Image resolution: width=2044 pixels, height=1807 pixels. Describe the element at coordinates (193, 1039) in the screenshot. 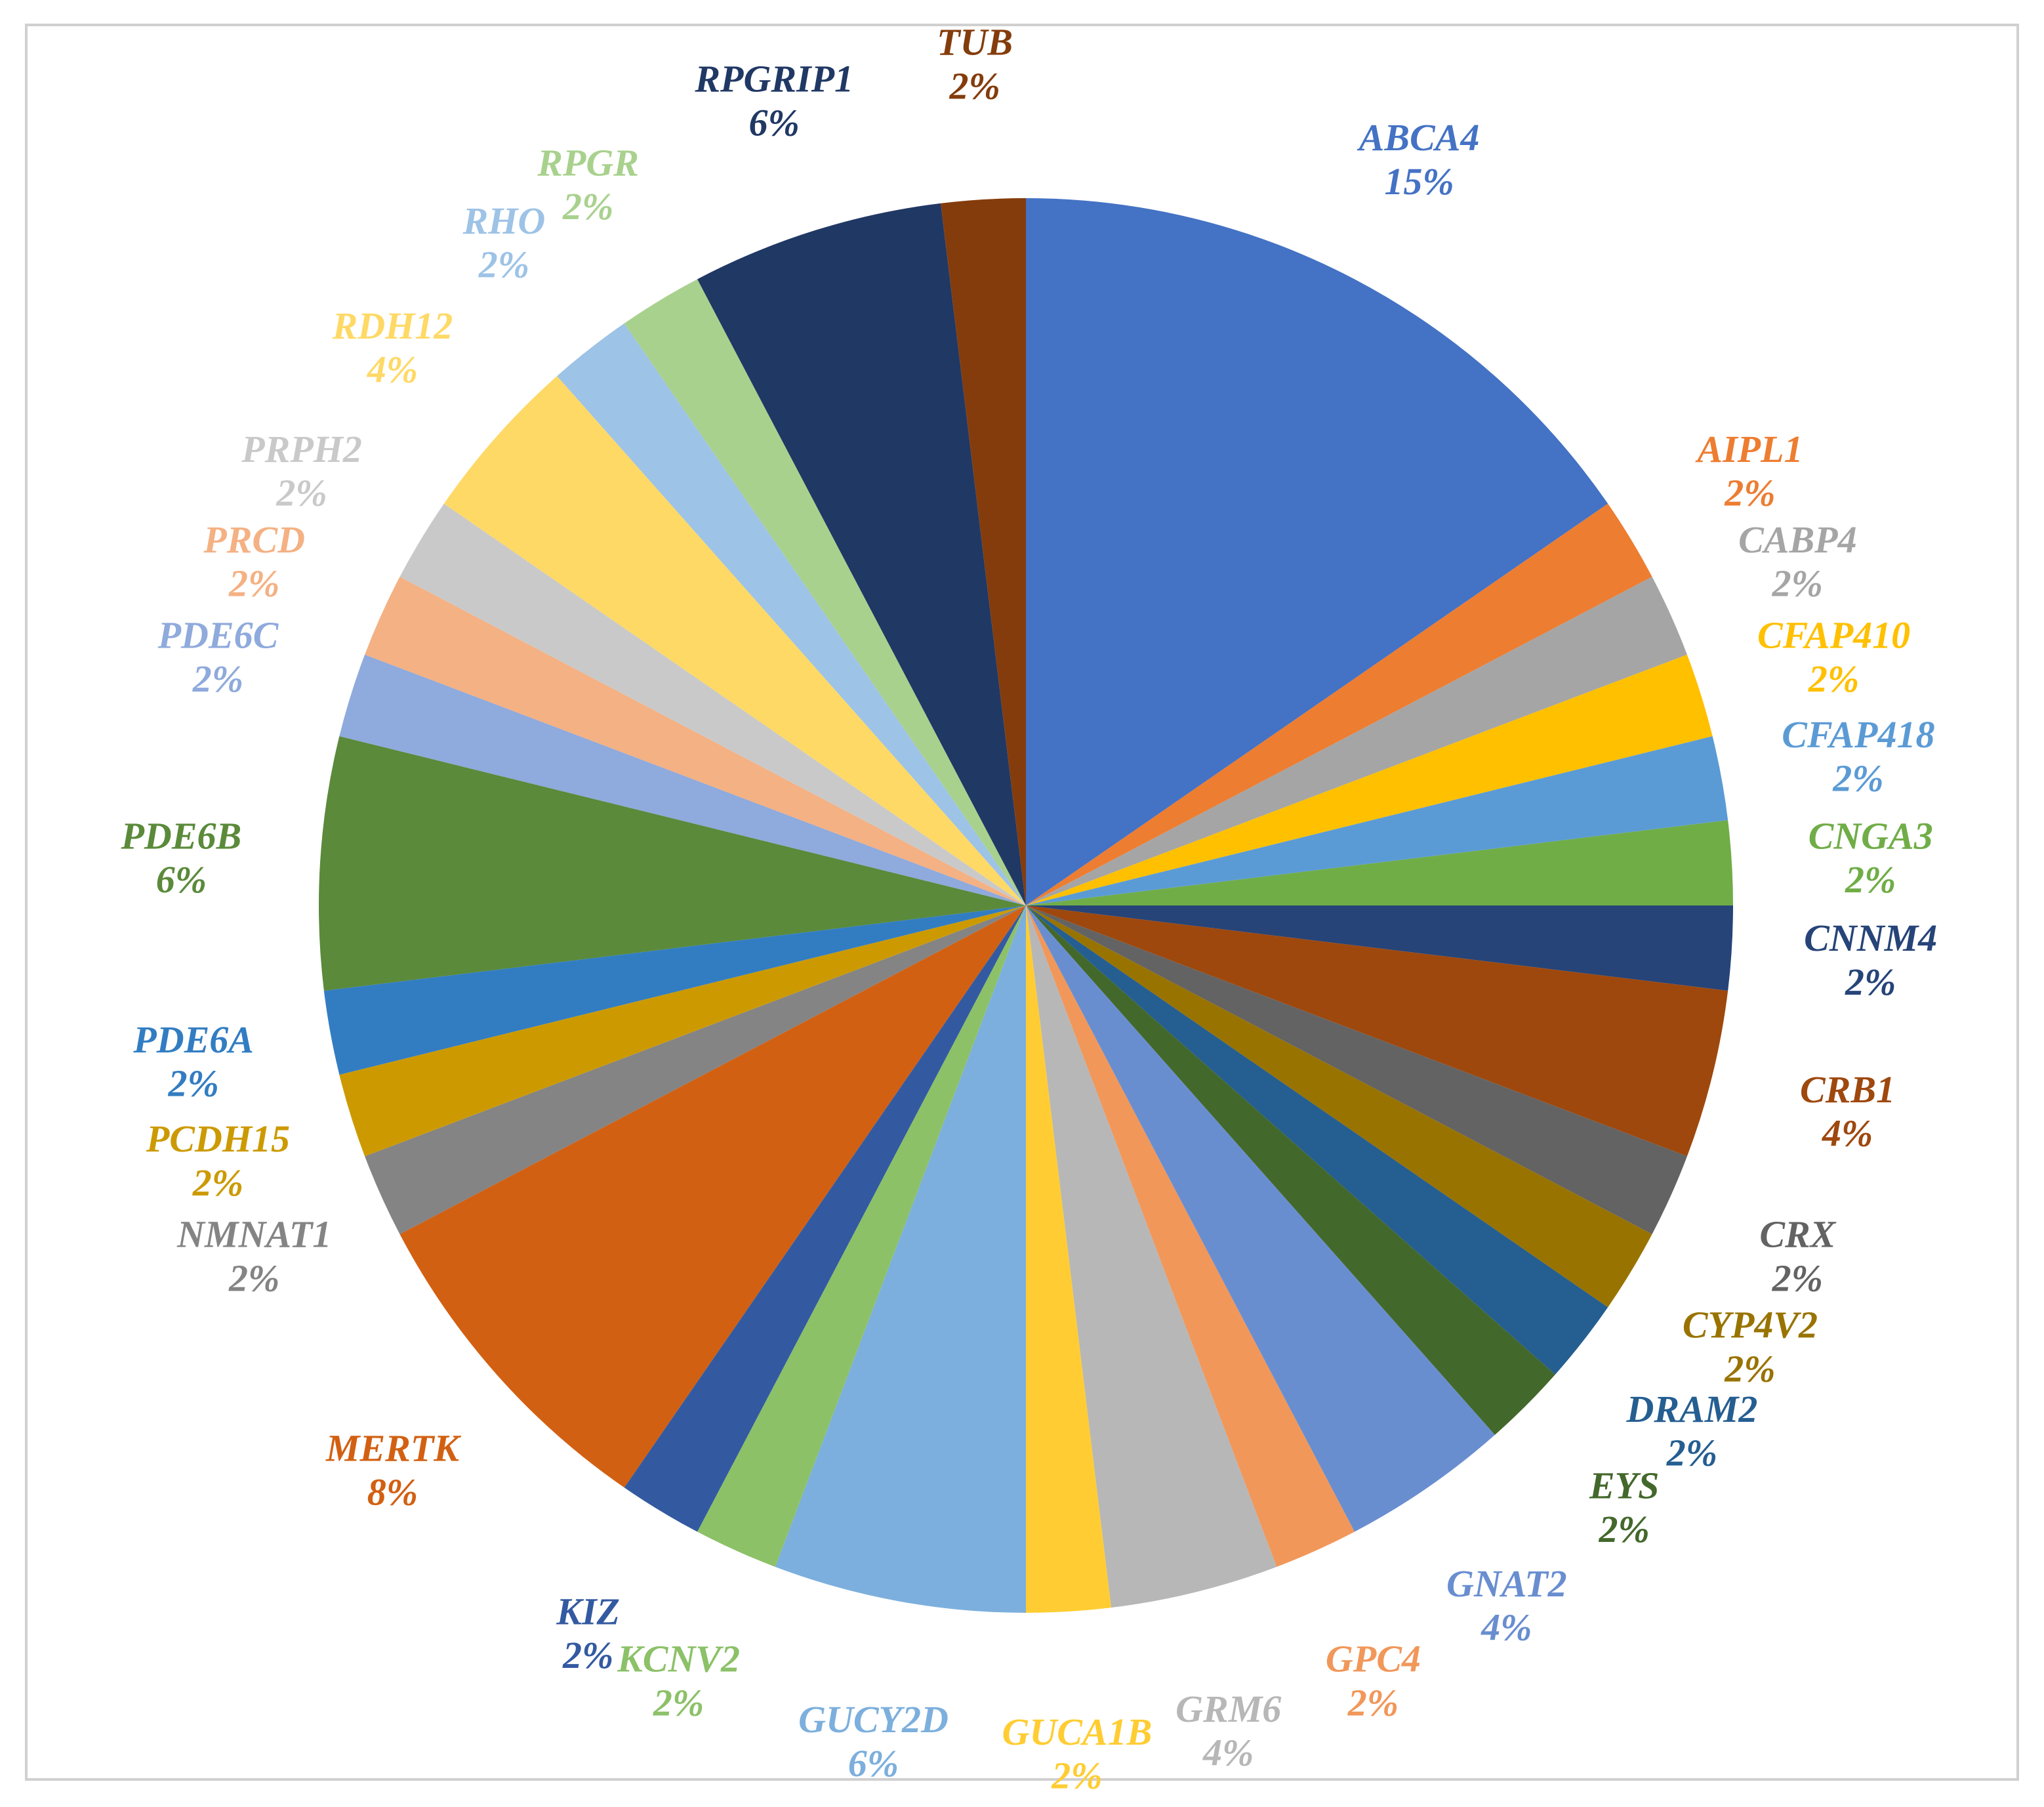

I see `pie-label-name: PDE6A` at that location.